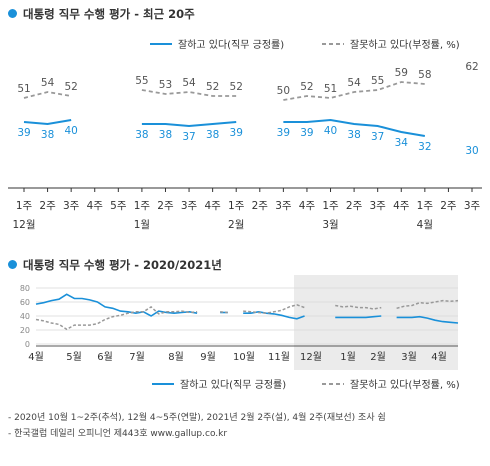  Describe the element at coordinates (142, 206) in the screenshot. I see `x-tick-label-5: 1주` at that location.